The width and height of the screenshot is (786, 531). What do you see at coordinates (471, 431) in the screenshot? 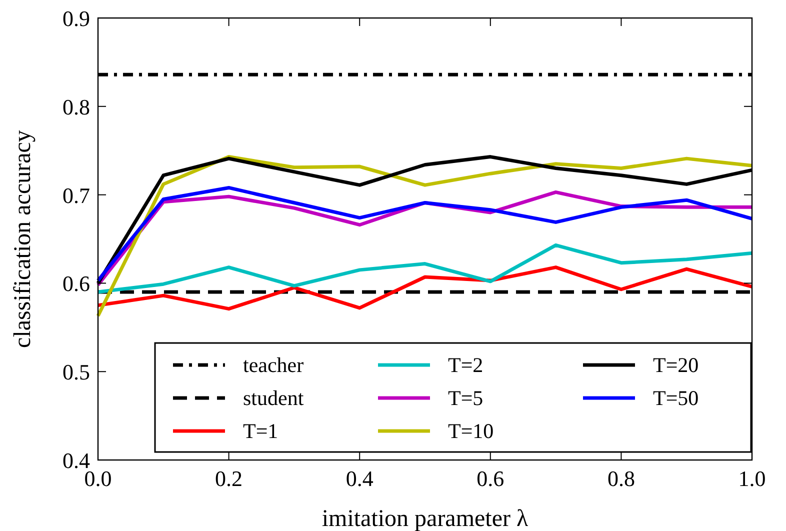
I see `legend-label: T=10` at bounding box center [471, 431].